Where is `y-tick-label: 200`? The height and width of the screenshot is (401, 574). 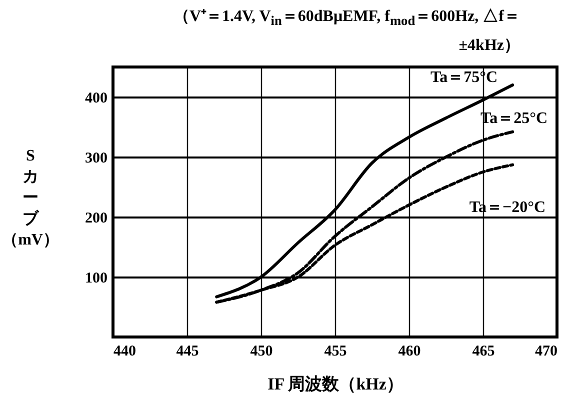 y-tick-label: 200 is located at coordinates (96, 218).